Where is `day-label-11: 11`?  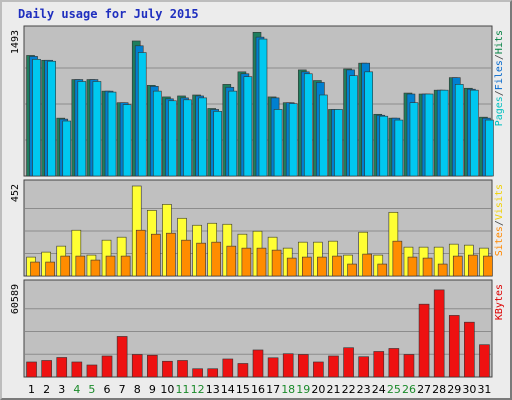
day-label-11: 11 is located at coordinates (183, 389).